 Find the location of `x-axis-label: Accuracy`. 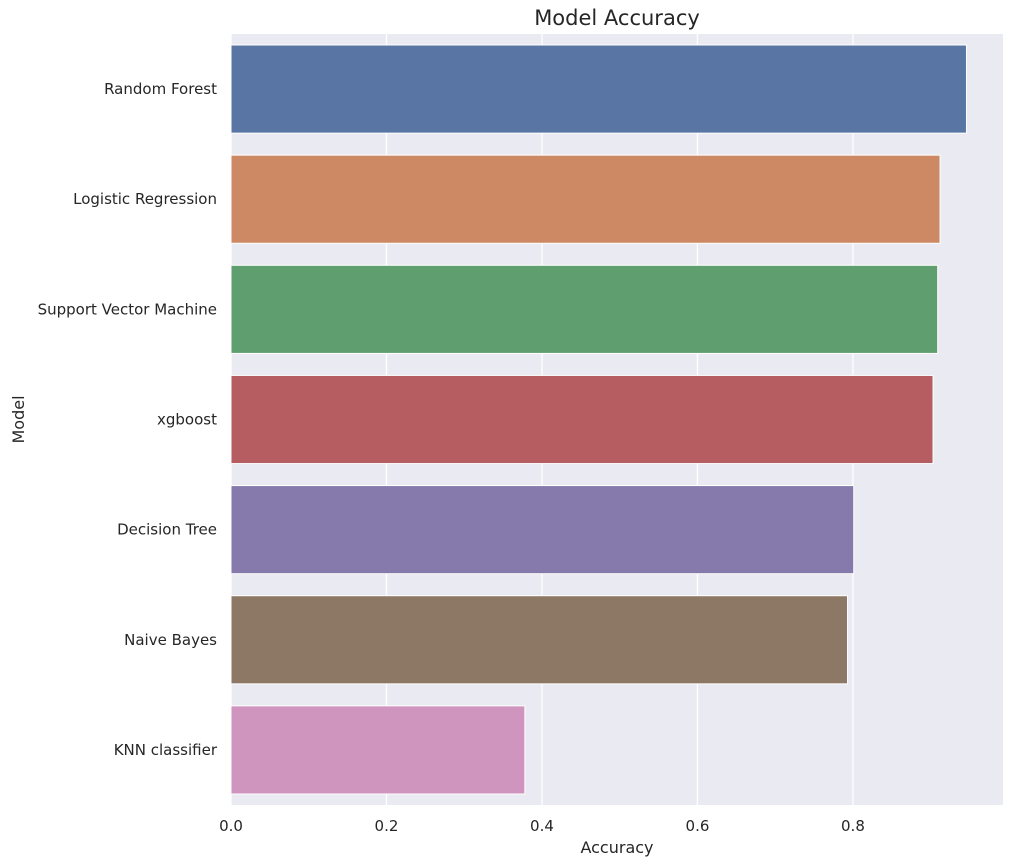

x-axis-label: Accuracy is located at coordinates (616, 847).